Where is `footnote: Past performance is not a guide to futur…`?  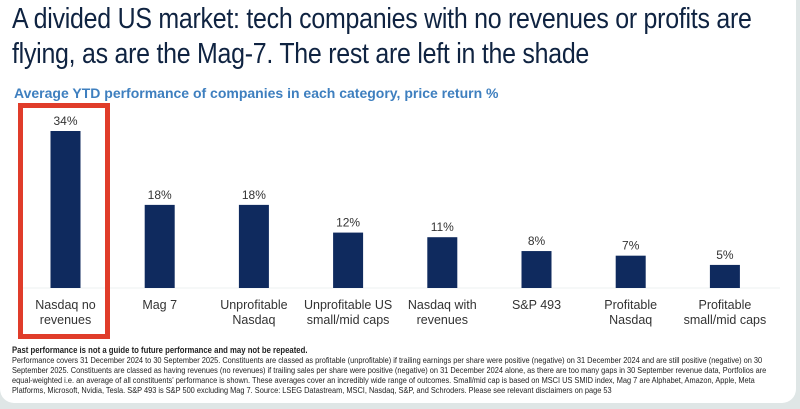
footnote: Past performance is not a guide to futur… is located at coordinates (399, 370).